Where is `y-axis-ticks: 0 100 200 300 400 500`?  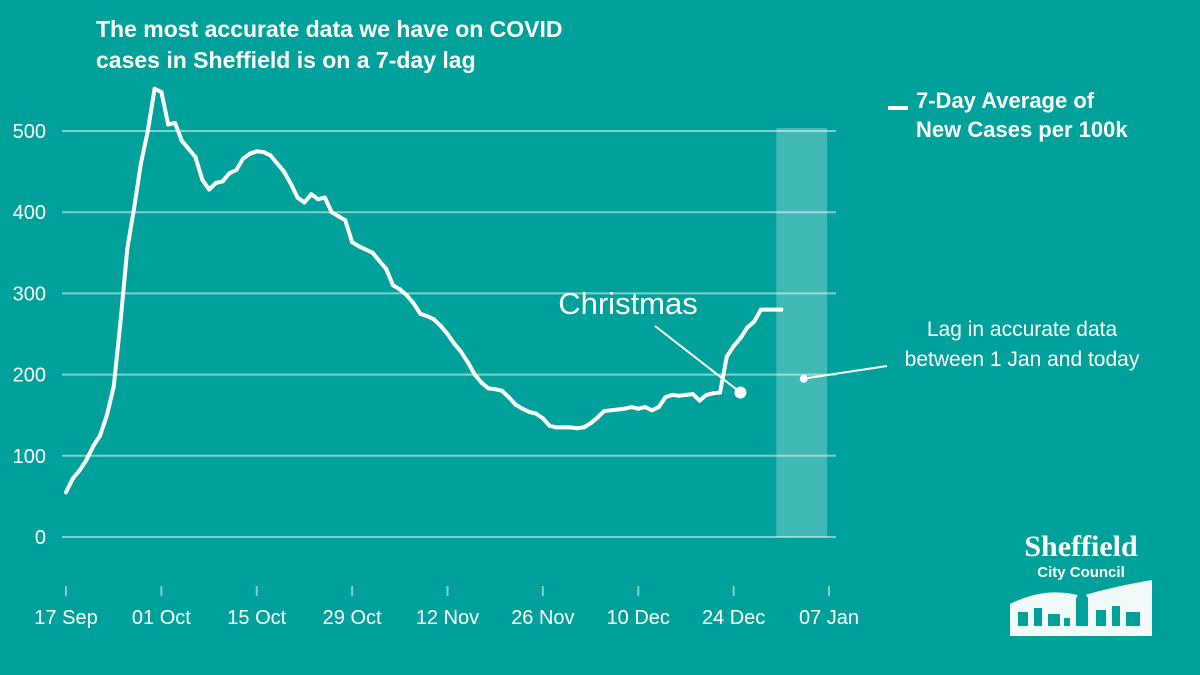
y-axis-ticks: 0 100 200 300 400 500 is located at coordinates (29, 335).